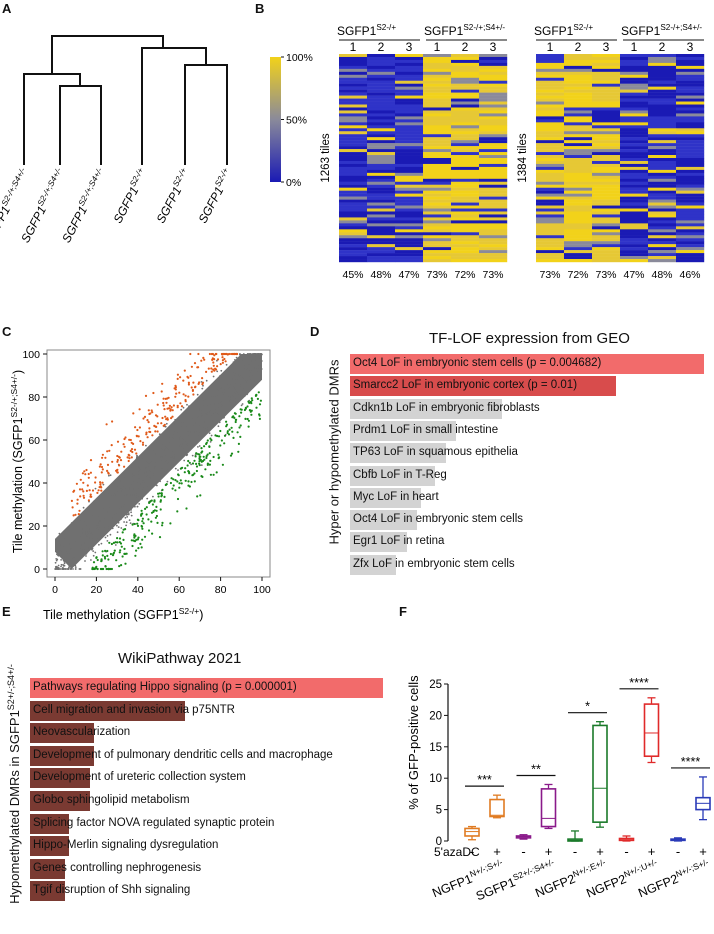  What do you see at coordinates (34, 398) in the screenshot?
I see `scatter-ytick-label: 80` at bounding box center [34, 398].